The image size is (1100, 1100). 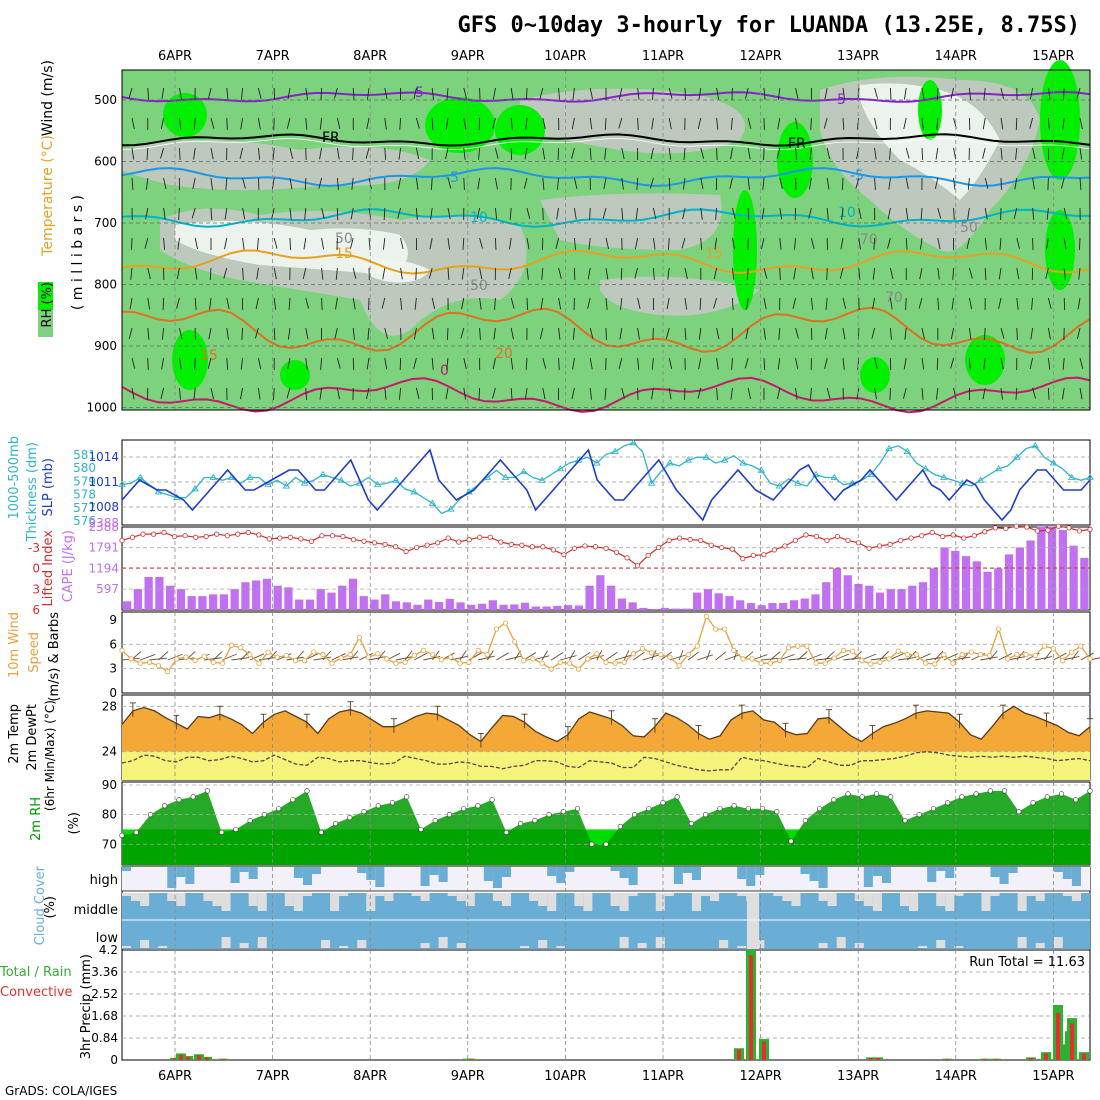 What do you see at coordinates (84, 481) in the screenshot?
I see `tick-label: 579` at bounding box center [84, 481].